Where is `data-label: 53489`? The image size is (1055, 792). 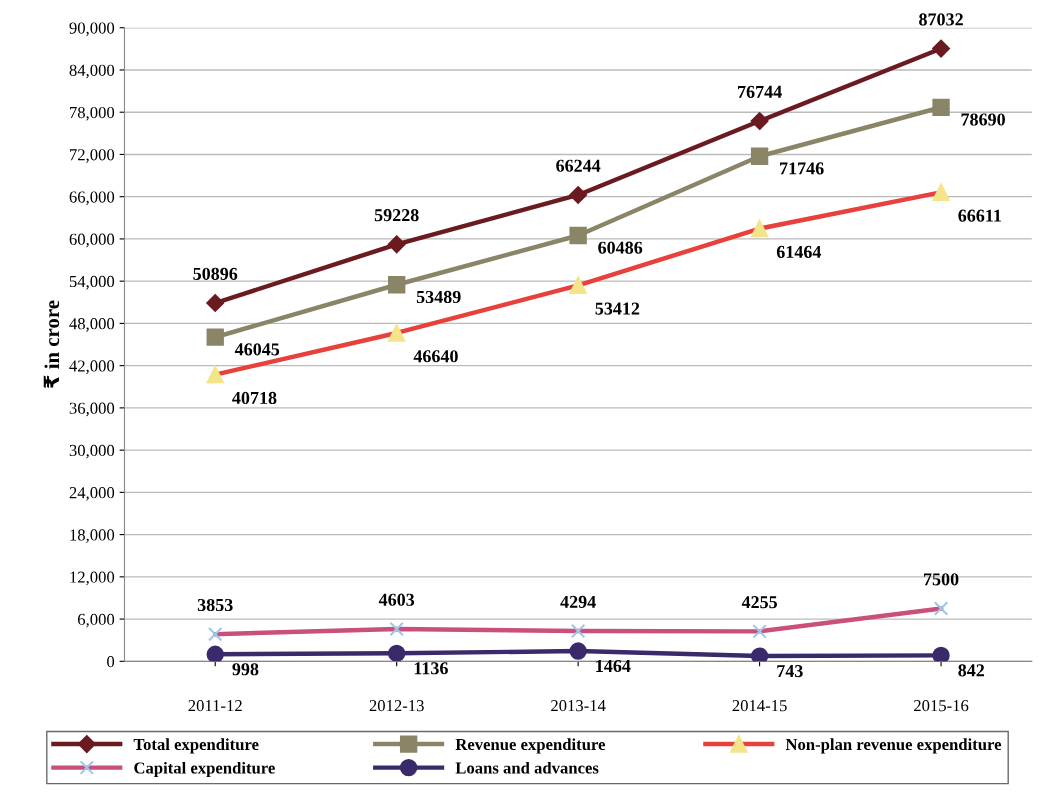 data-label: 53489 is located at coordinates (438, 297).